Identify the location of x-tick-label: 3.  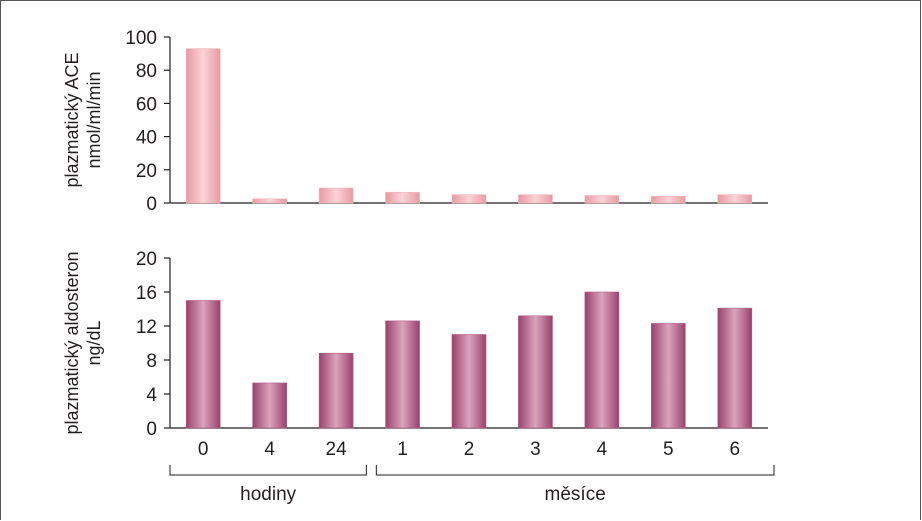
(535, 449).